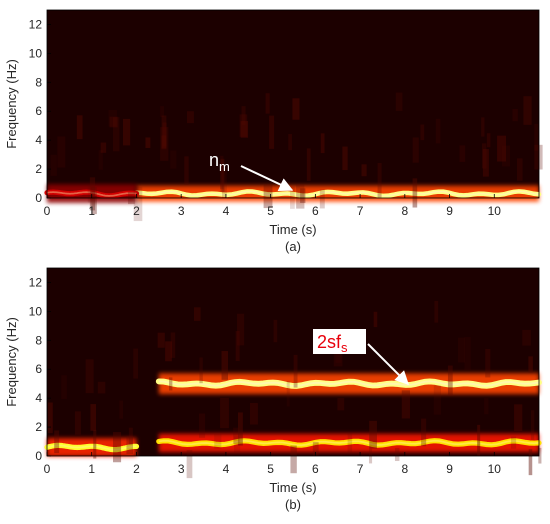  What do you see at coordinates (38, 82) in the screenshot?
I see `y-tick-label: 8` at bounding box center [38, 82].